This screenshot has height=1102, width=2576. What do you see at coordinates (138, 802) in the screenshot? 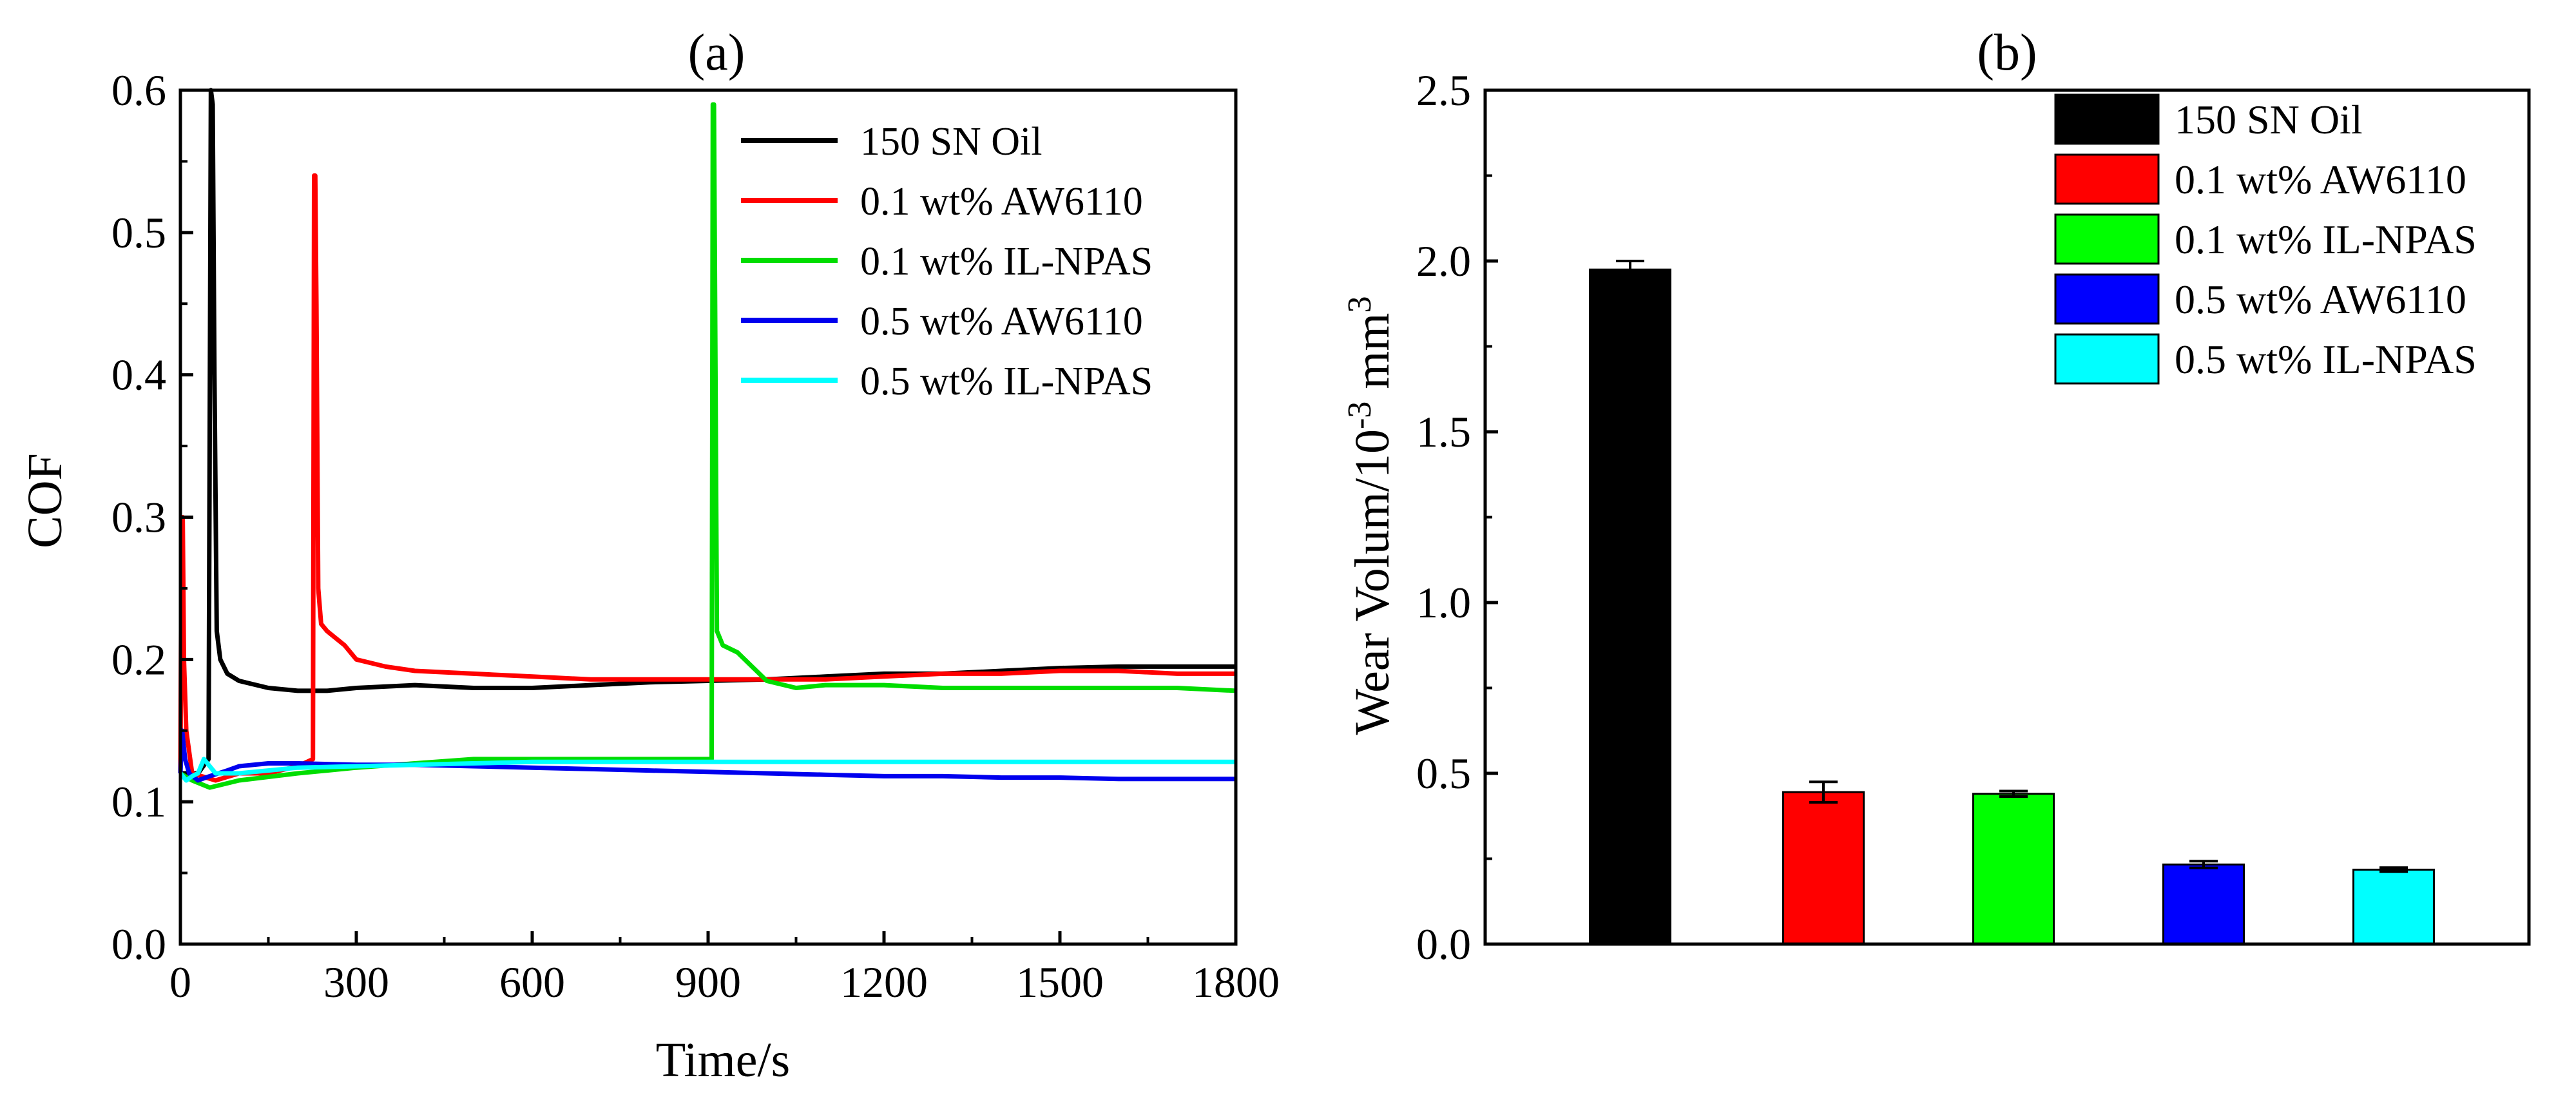
I see `y-tick-label: 0.1` at bounding box center [138, 802].